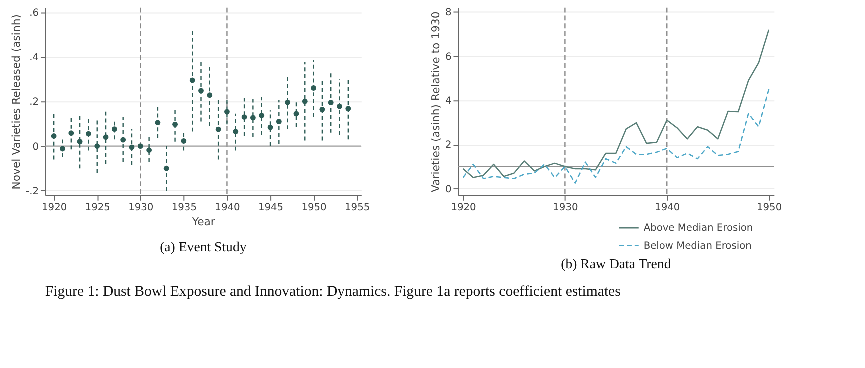 The height and width of the screenshot is (368, 865). Describe the element at coordinates (17, 102) in the screenshot. I see `y-axis-title: Novel Varieties Released (asinh)` at that location.